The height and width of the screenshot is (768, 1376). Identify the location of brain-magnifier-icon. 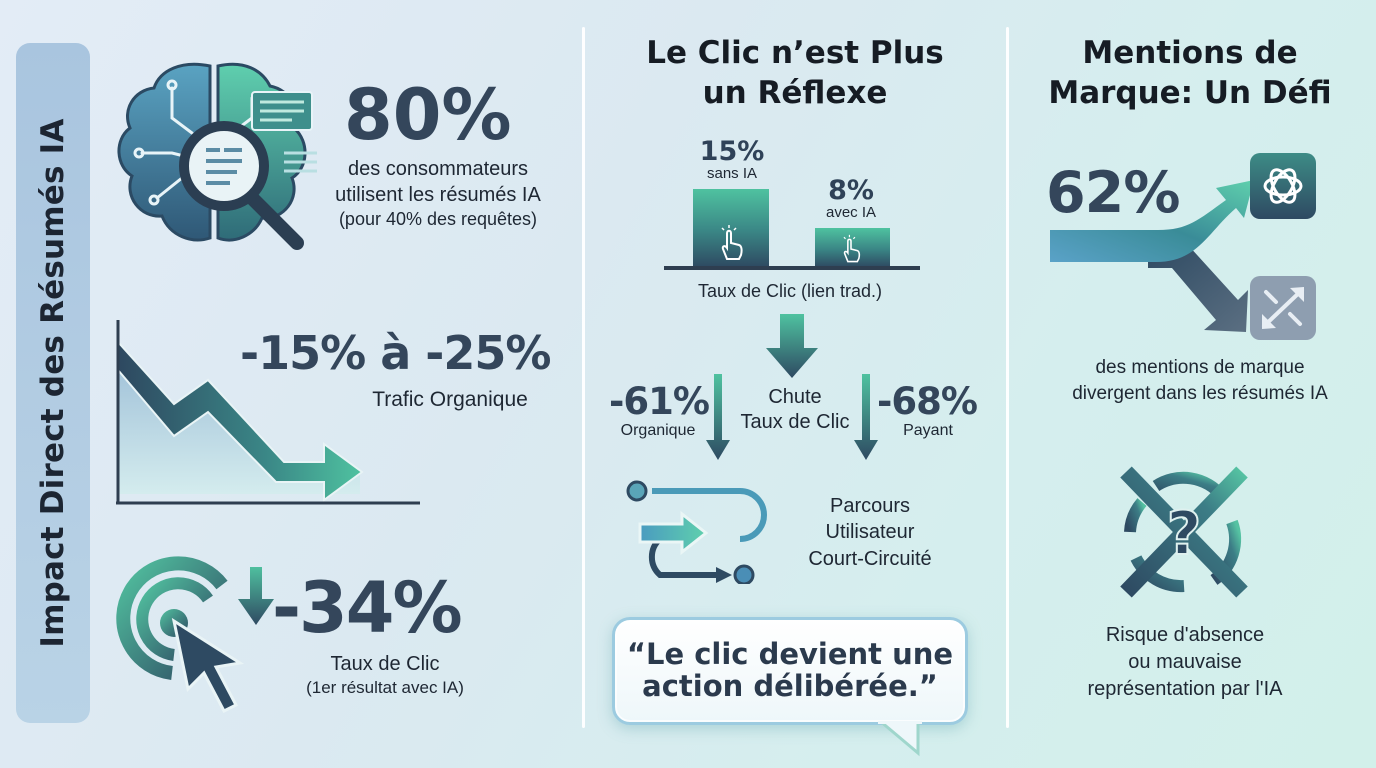
(217, 156).